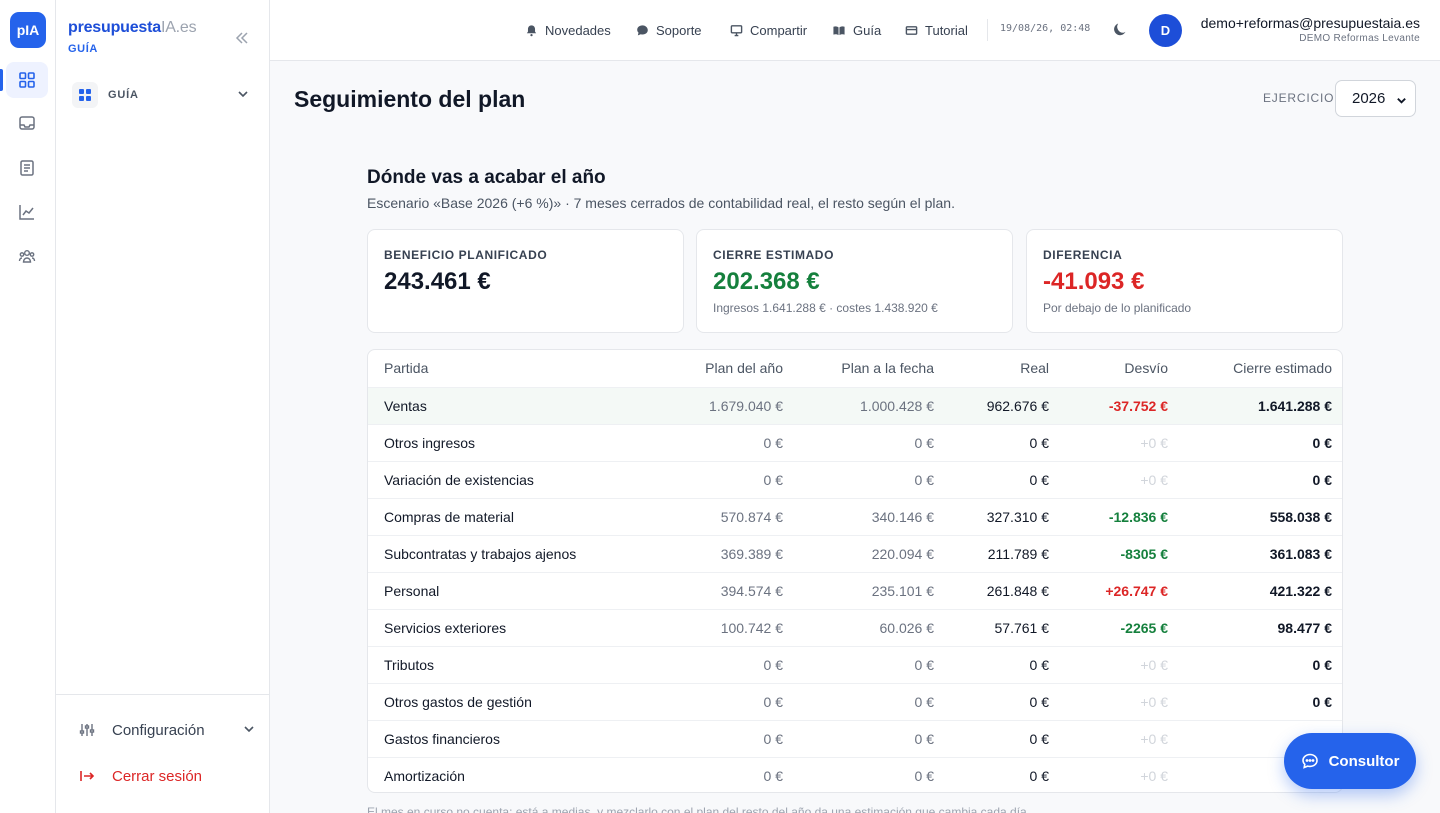 This screenshot has height=813, width=1440. What do you see at coordinates (669, 30) in the screenshot?
I see `top-link-soporte: Soporte` at bounding box center [669, 30].